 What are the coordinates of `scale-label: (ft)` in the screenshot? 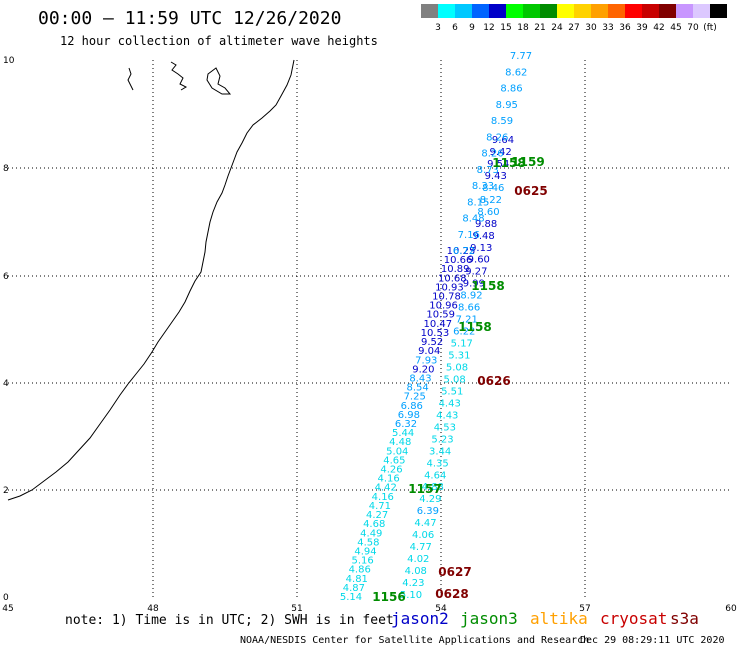 It's located at (710, 27).